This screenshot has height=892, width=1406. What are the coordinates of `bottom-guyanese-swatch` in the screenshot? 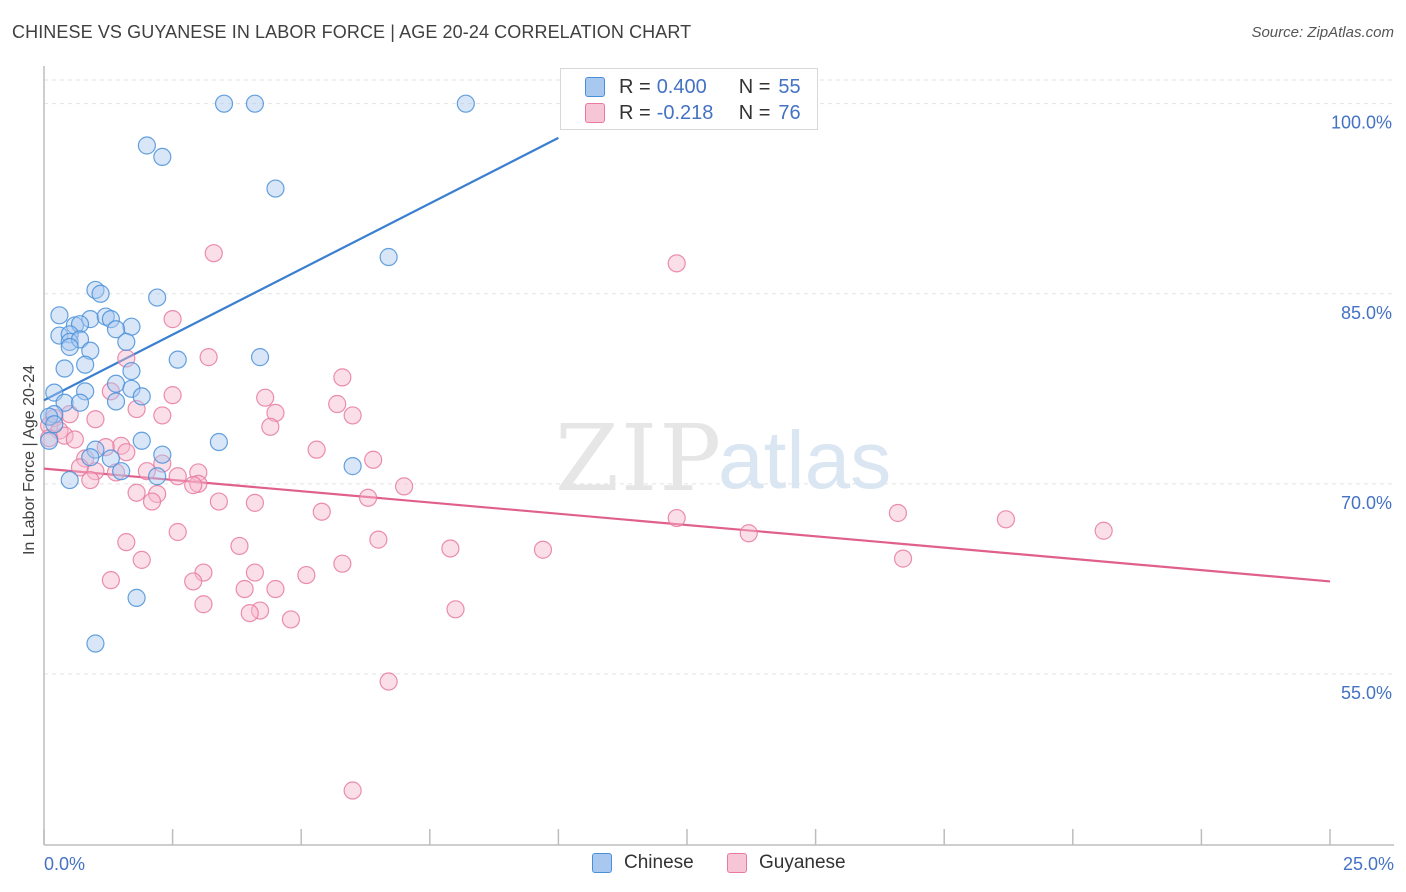 It's located at (737, 863).